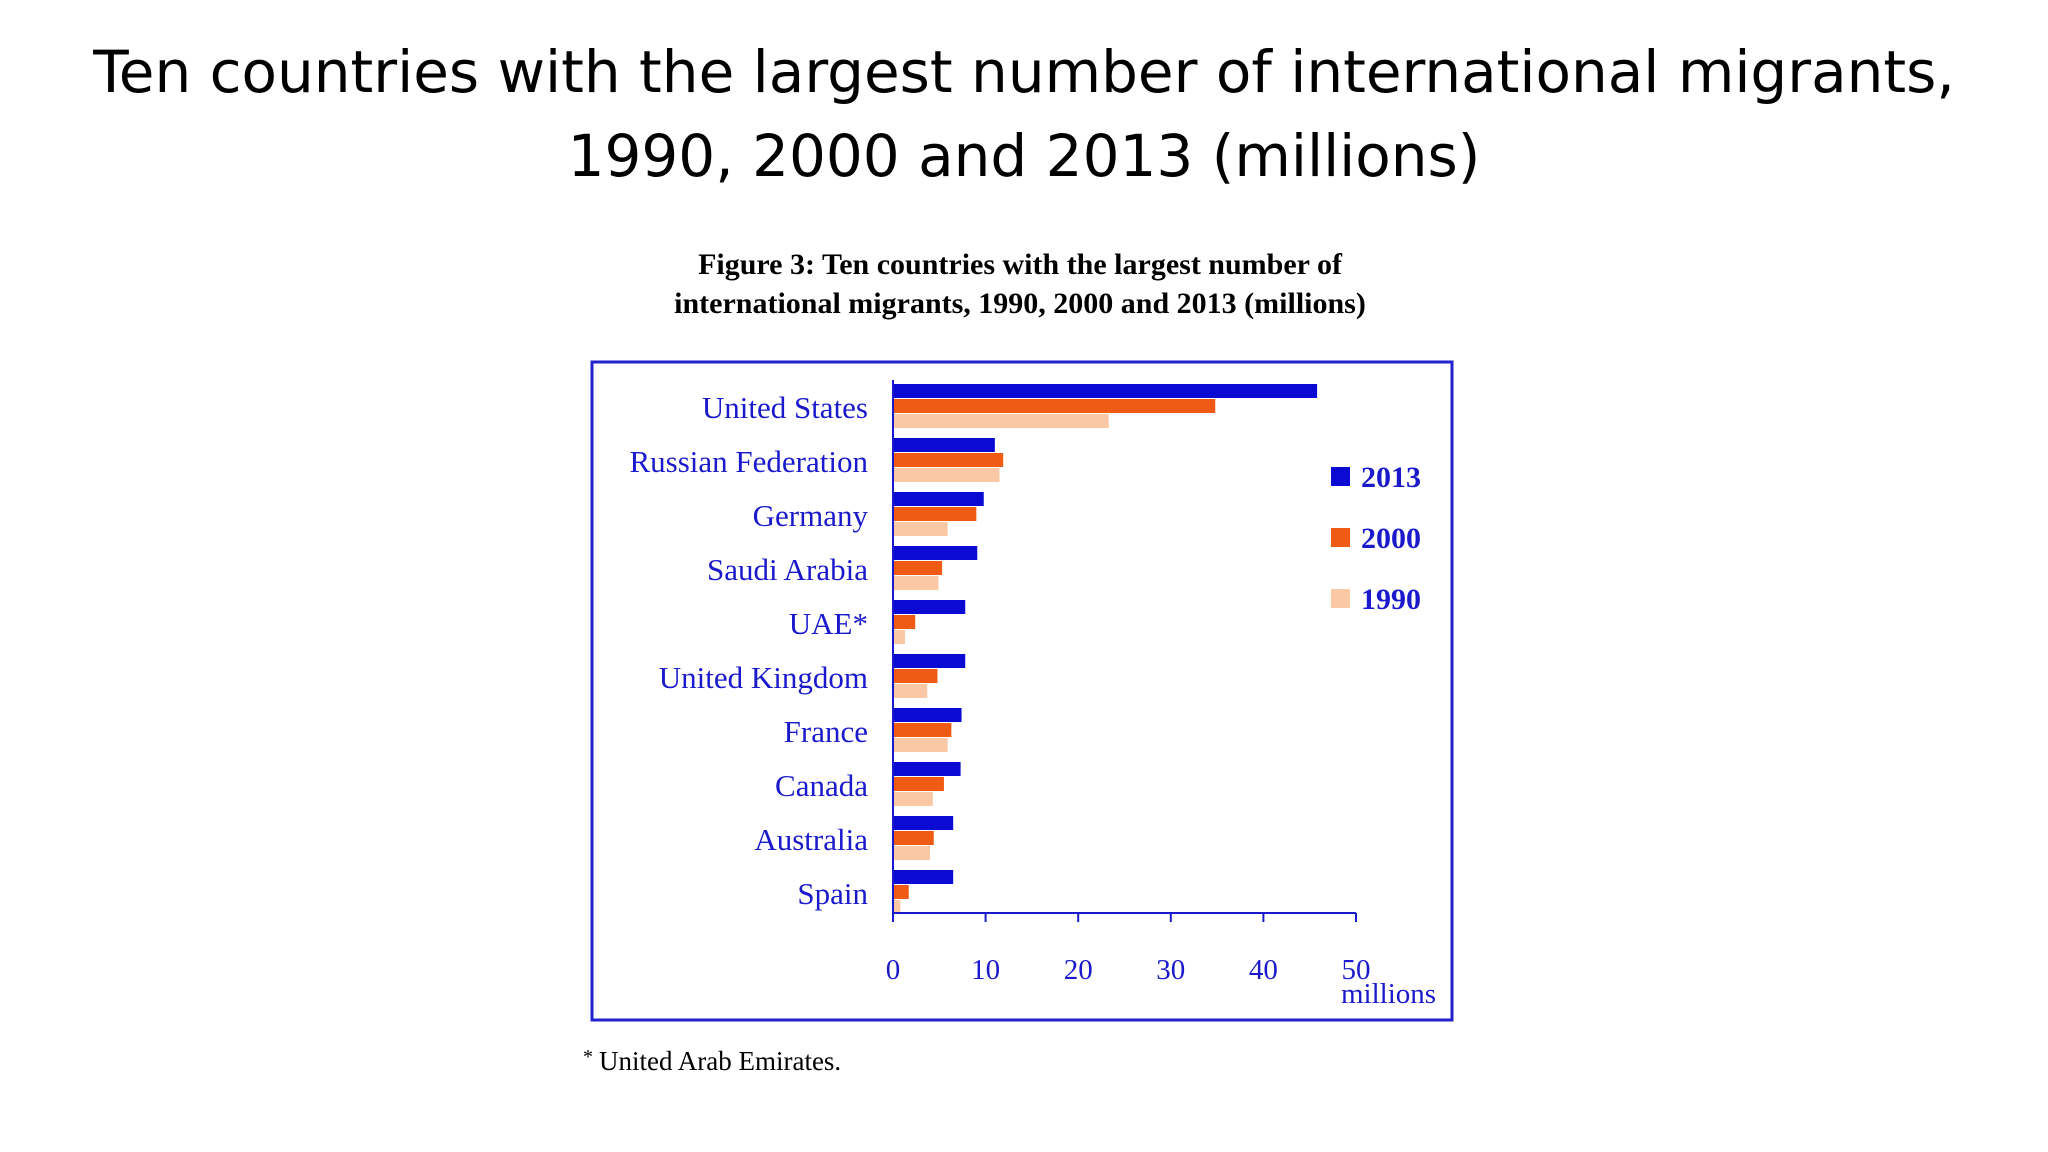 Image resolution: width=2048 pixels, height=1152 pixels. What do you see at coordinates (1340, 537) in the screenshot?
I see `legend-swatch-2000` at bounding box center [1340, 537].